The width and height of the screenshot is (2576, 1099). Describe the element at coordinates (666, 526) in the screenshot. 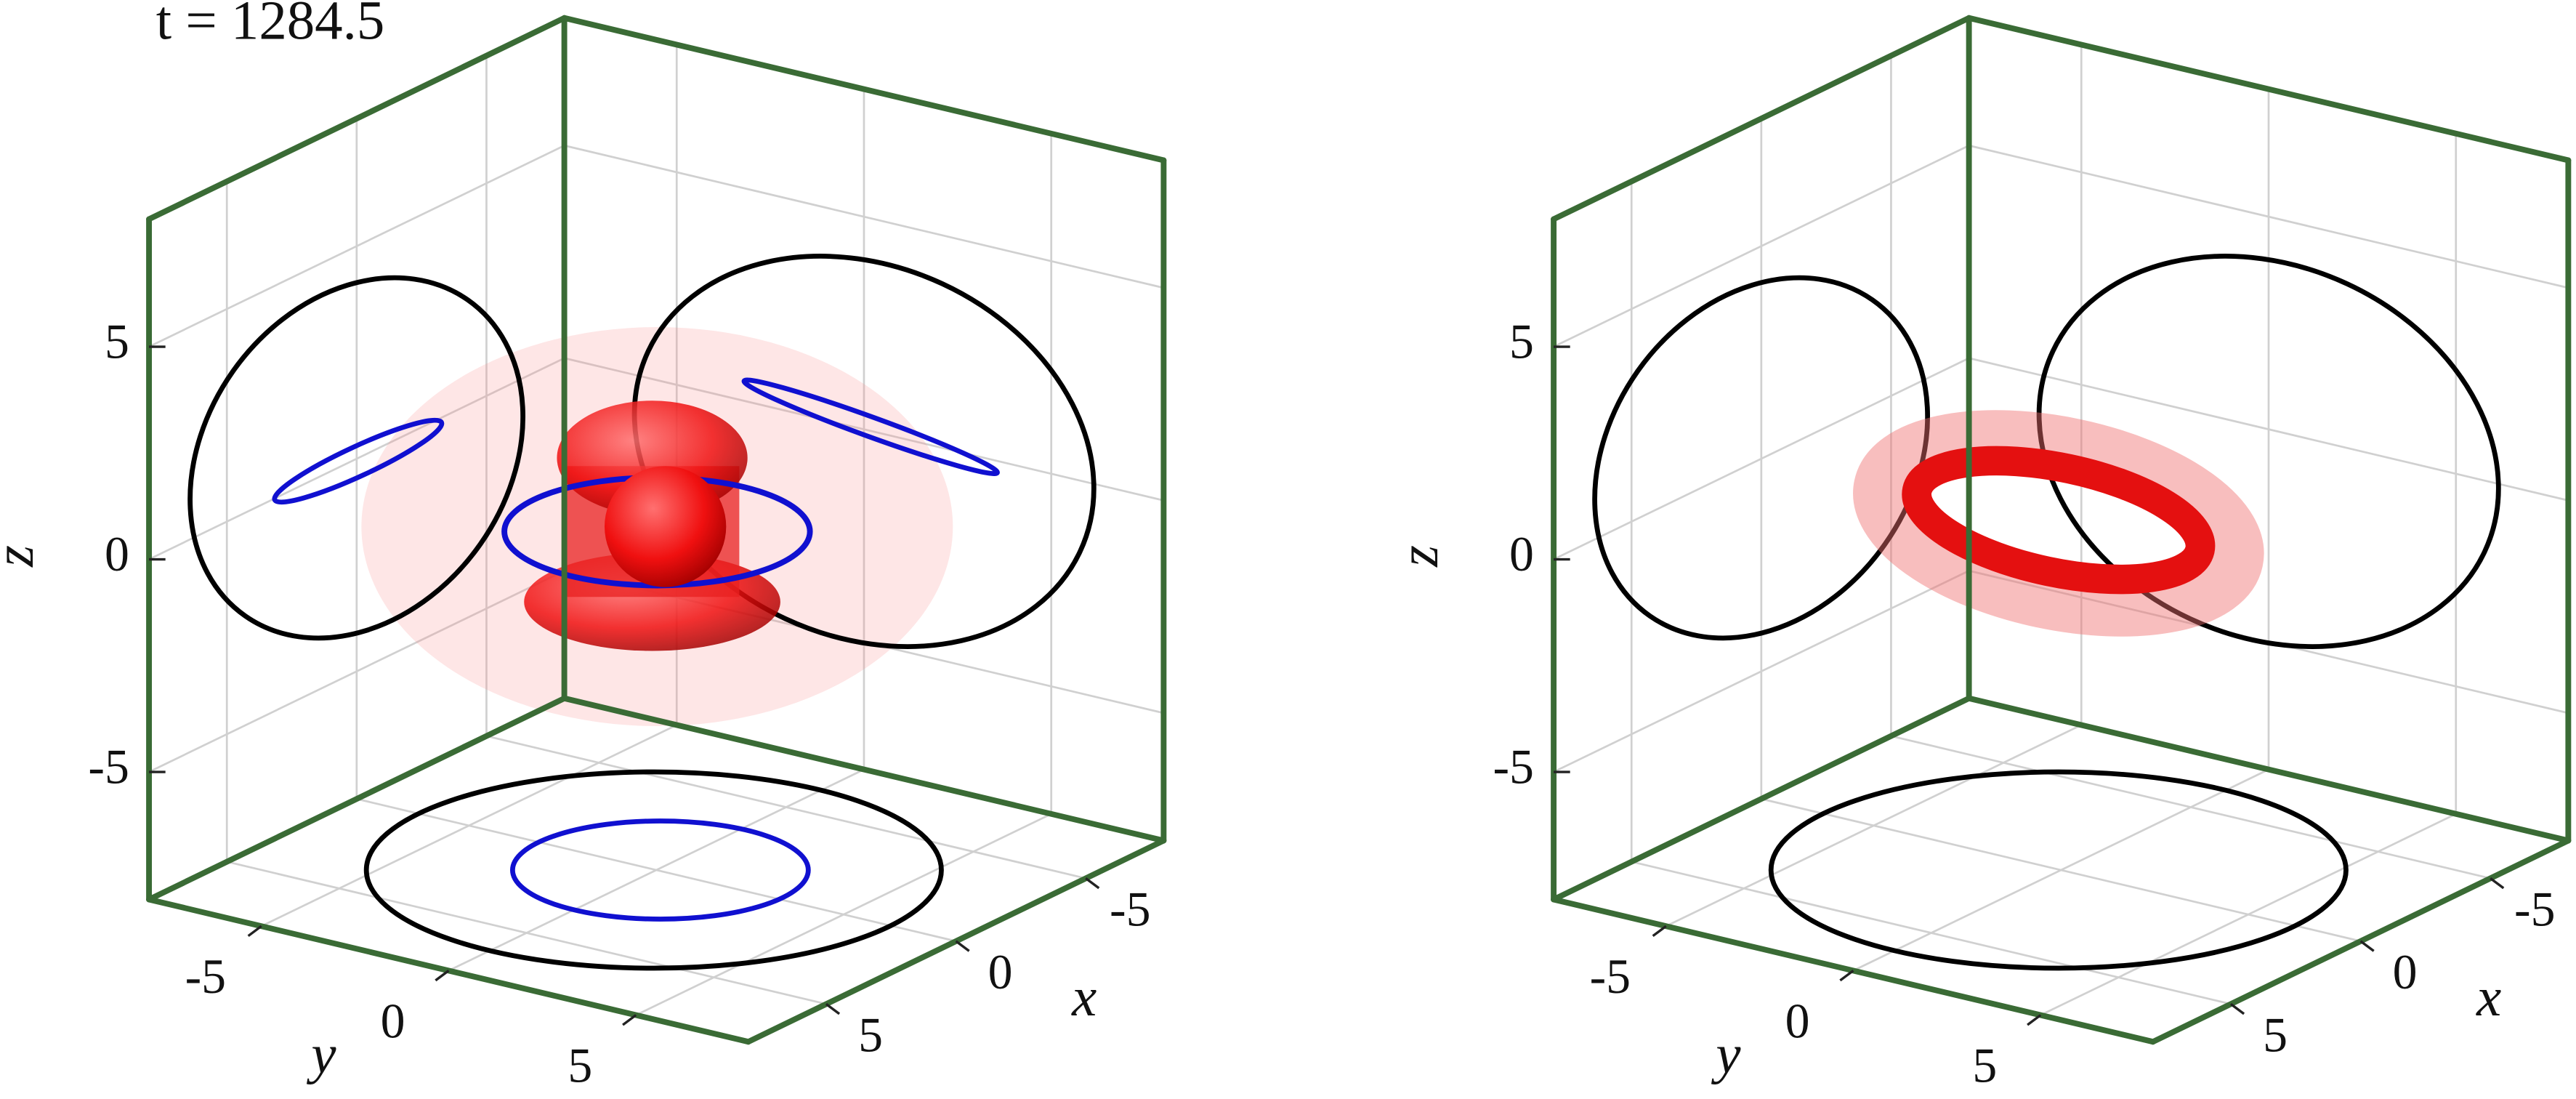

I see `core-isosurface` at that location.